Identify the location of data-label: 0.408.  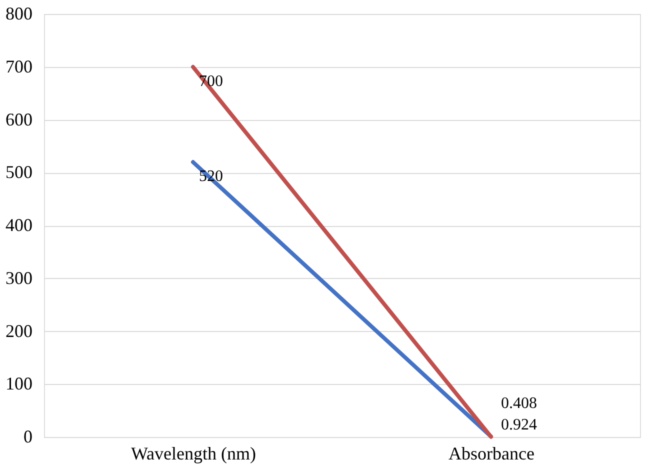
(519, 403).